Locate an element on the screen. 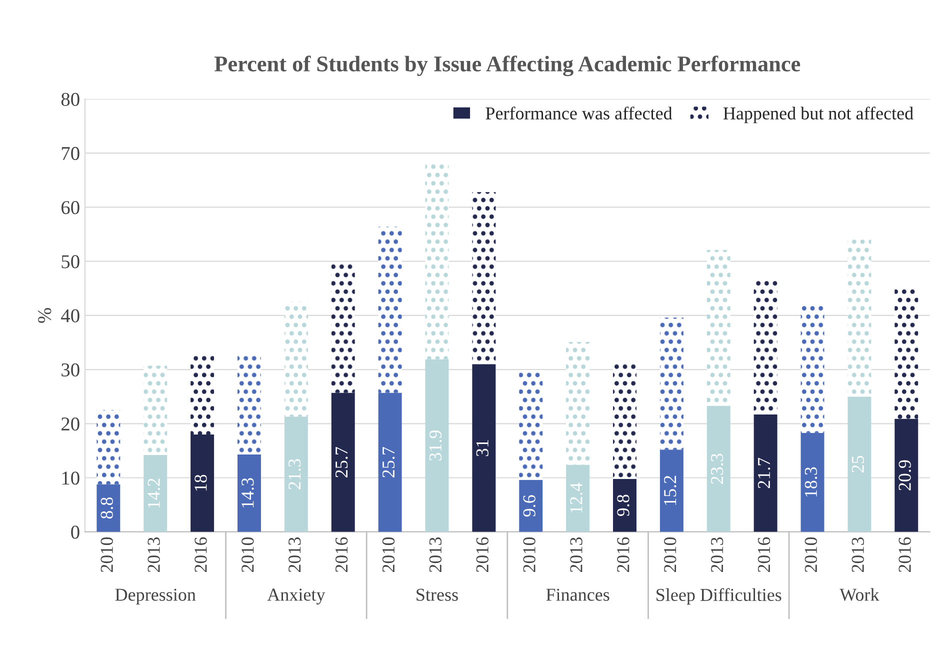 Image resolution: width=944 pixels, height=669 pixels. data-label: 23.3 is located at coordinates (717, 469).